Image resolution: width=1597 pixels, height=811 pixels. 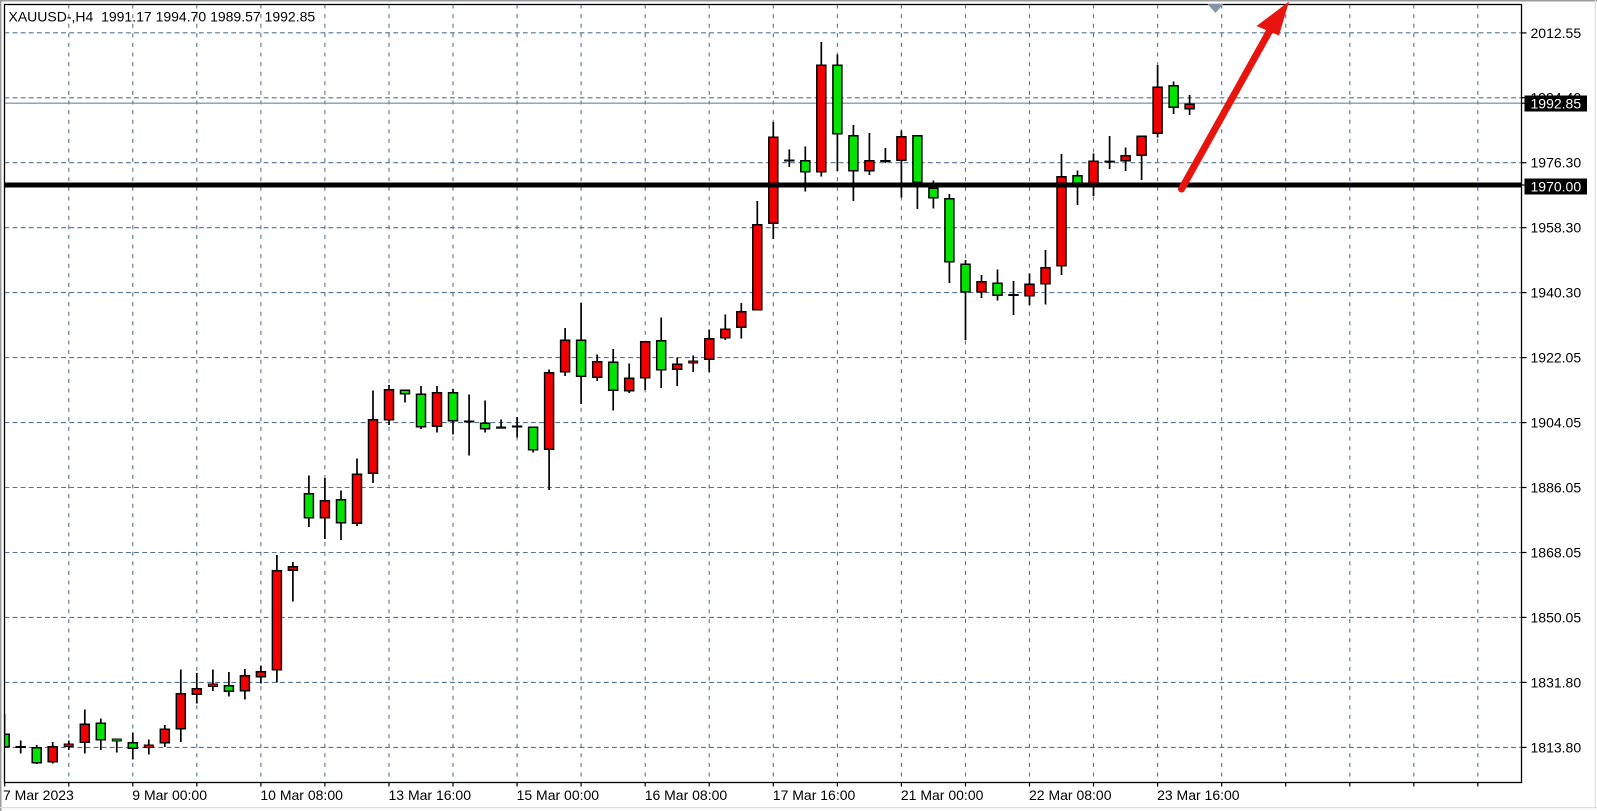 What do you see at coordinates (169, 795) in the screenshot?
I see `svg-text: 9 Mar 00:00` at bounding box center [169, 795].